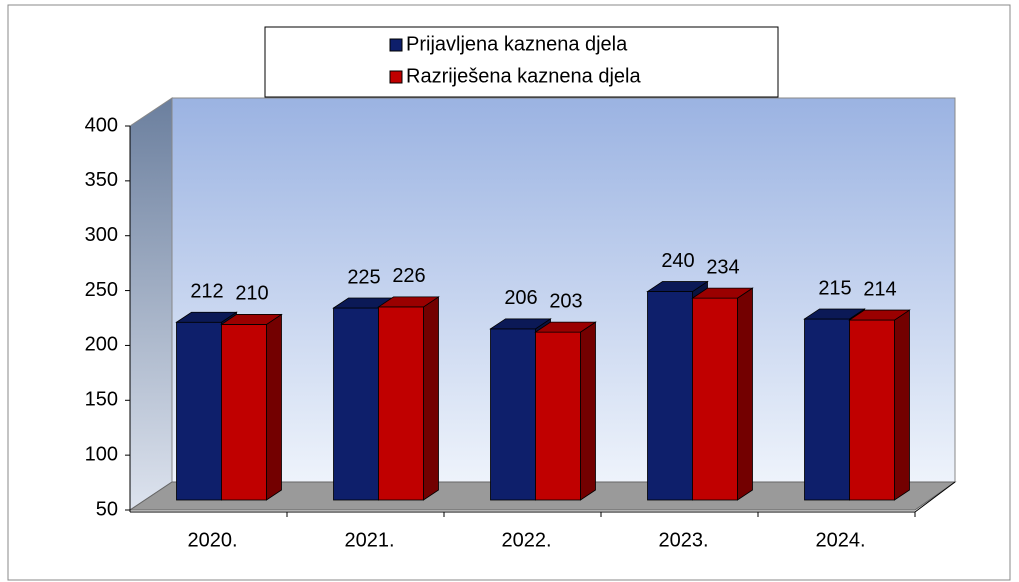 Image resolution: width=1019 pixels, height=582 pixels. I want to click on side-wall, so click(151, 304).